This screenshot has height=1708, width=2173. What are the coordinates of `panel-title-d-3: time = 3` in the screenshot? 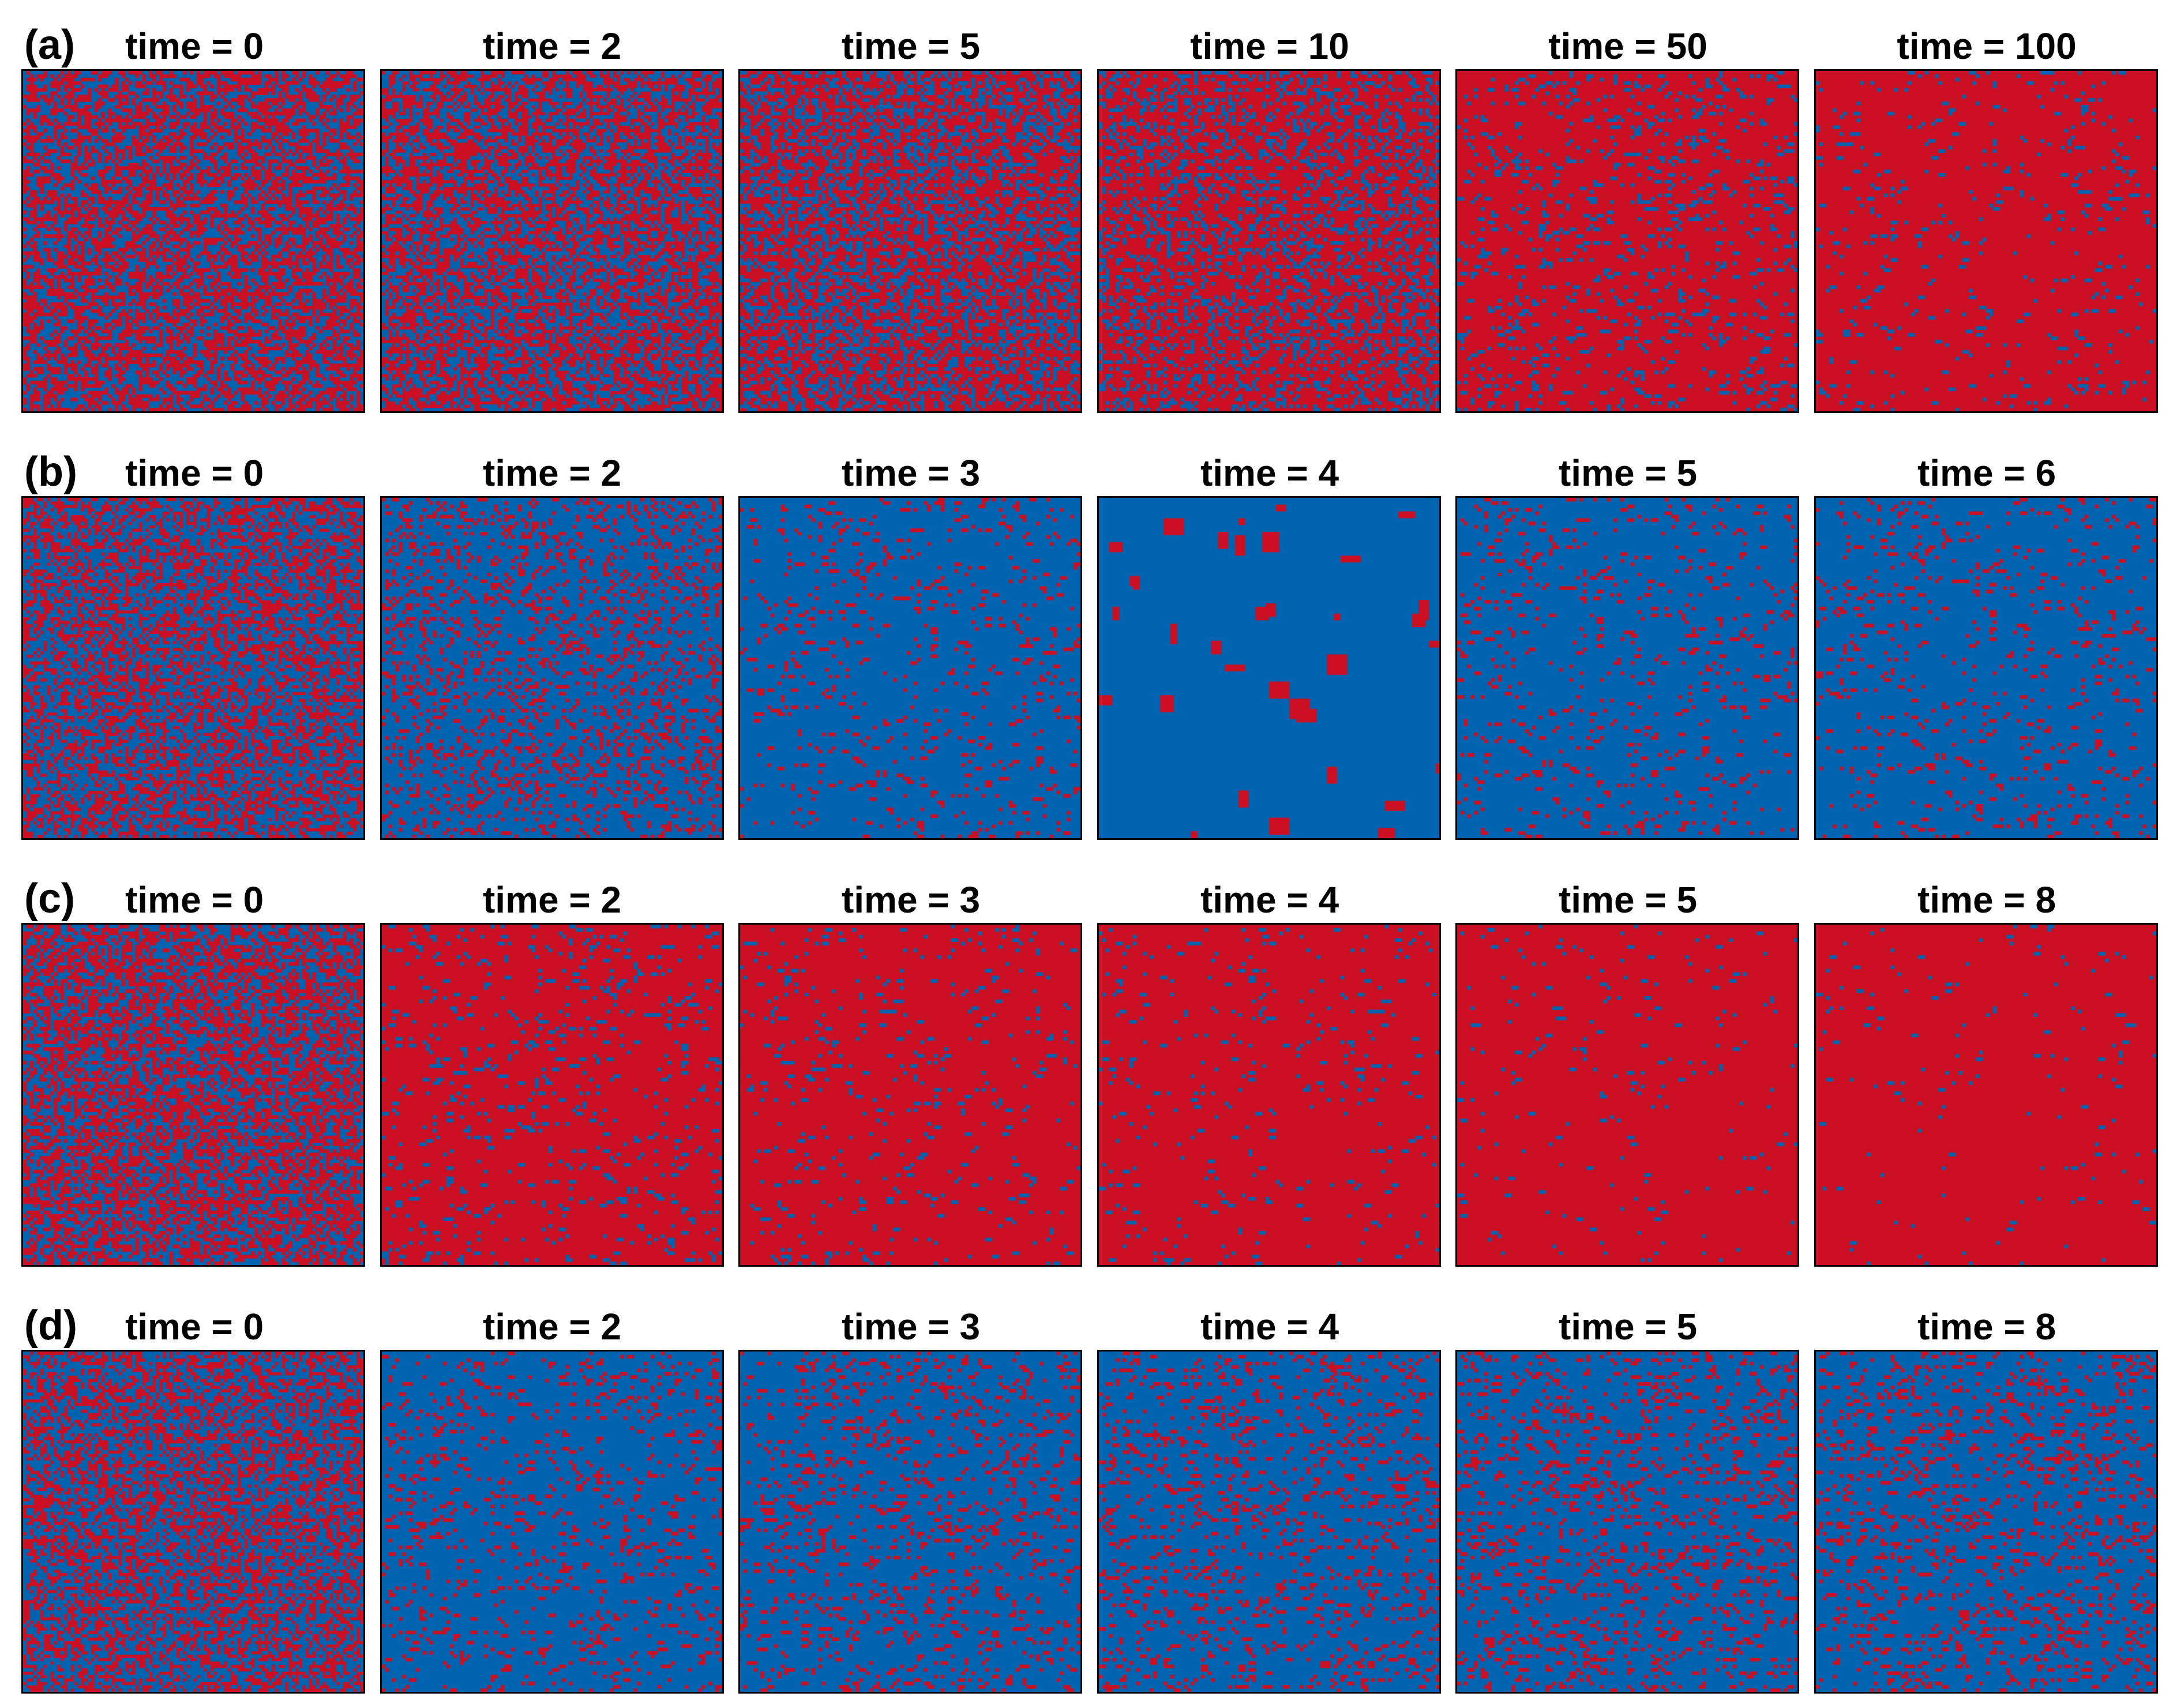 It's located at (911, 1327).